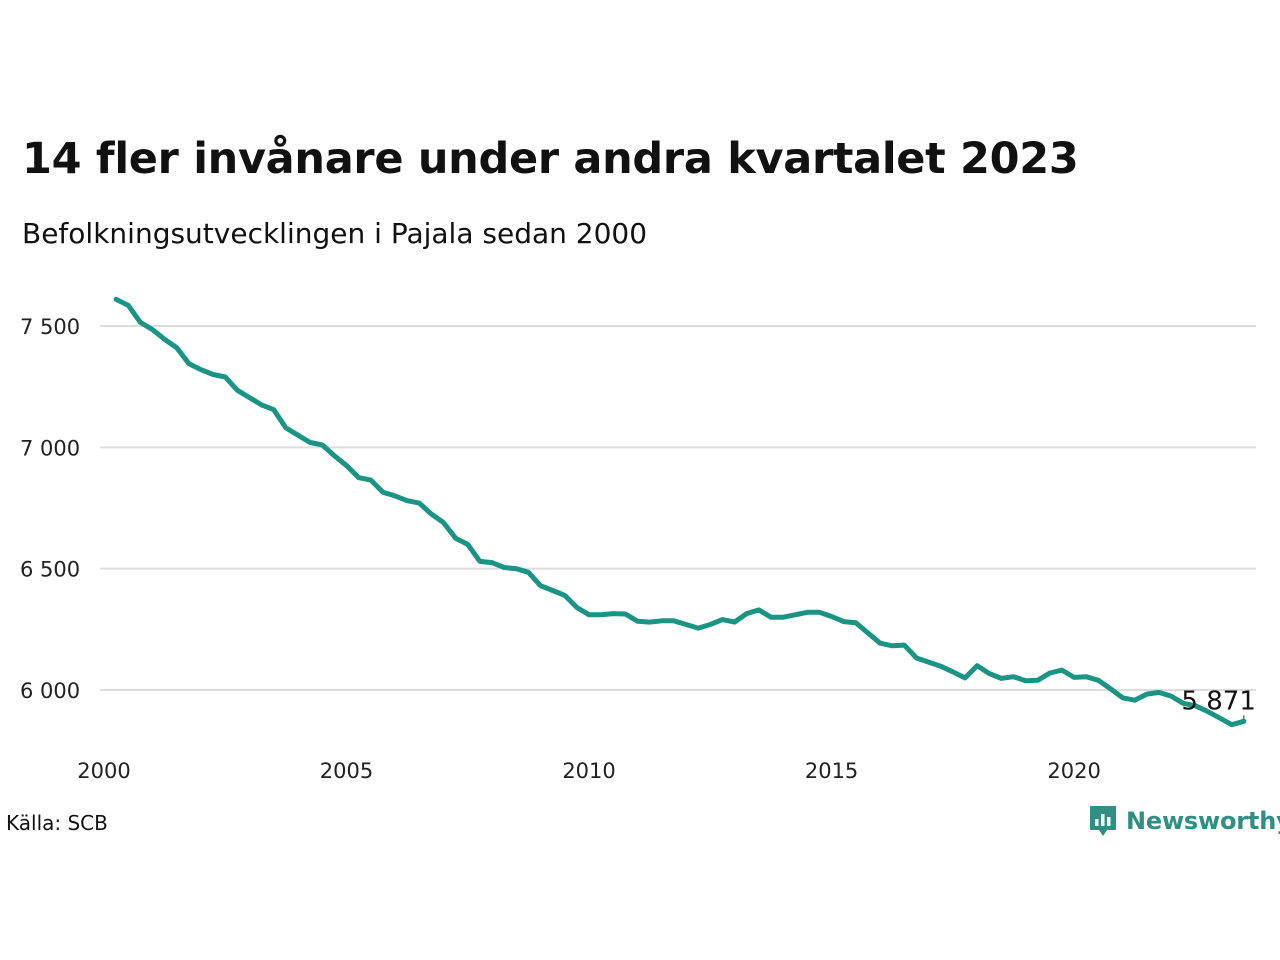 This screenshot has width=1280, height=960. I want to click on x-tick-label: 2010, so click(588, 771).